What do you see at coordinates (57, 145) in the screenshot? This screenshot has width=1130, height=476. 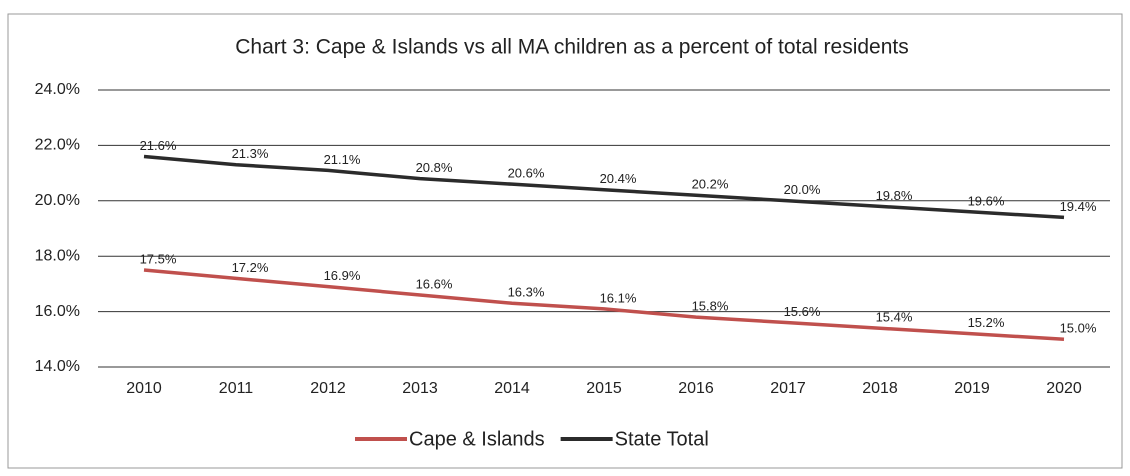 I see `y-tick-label: 22.0%` at bounding box center [57, 145].